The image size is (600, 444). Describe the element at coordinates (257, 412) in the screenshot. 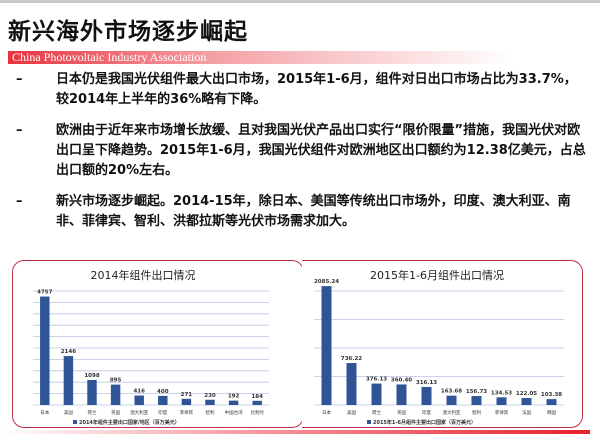

I see `category-label: 比利时` at that location.